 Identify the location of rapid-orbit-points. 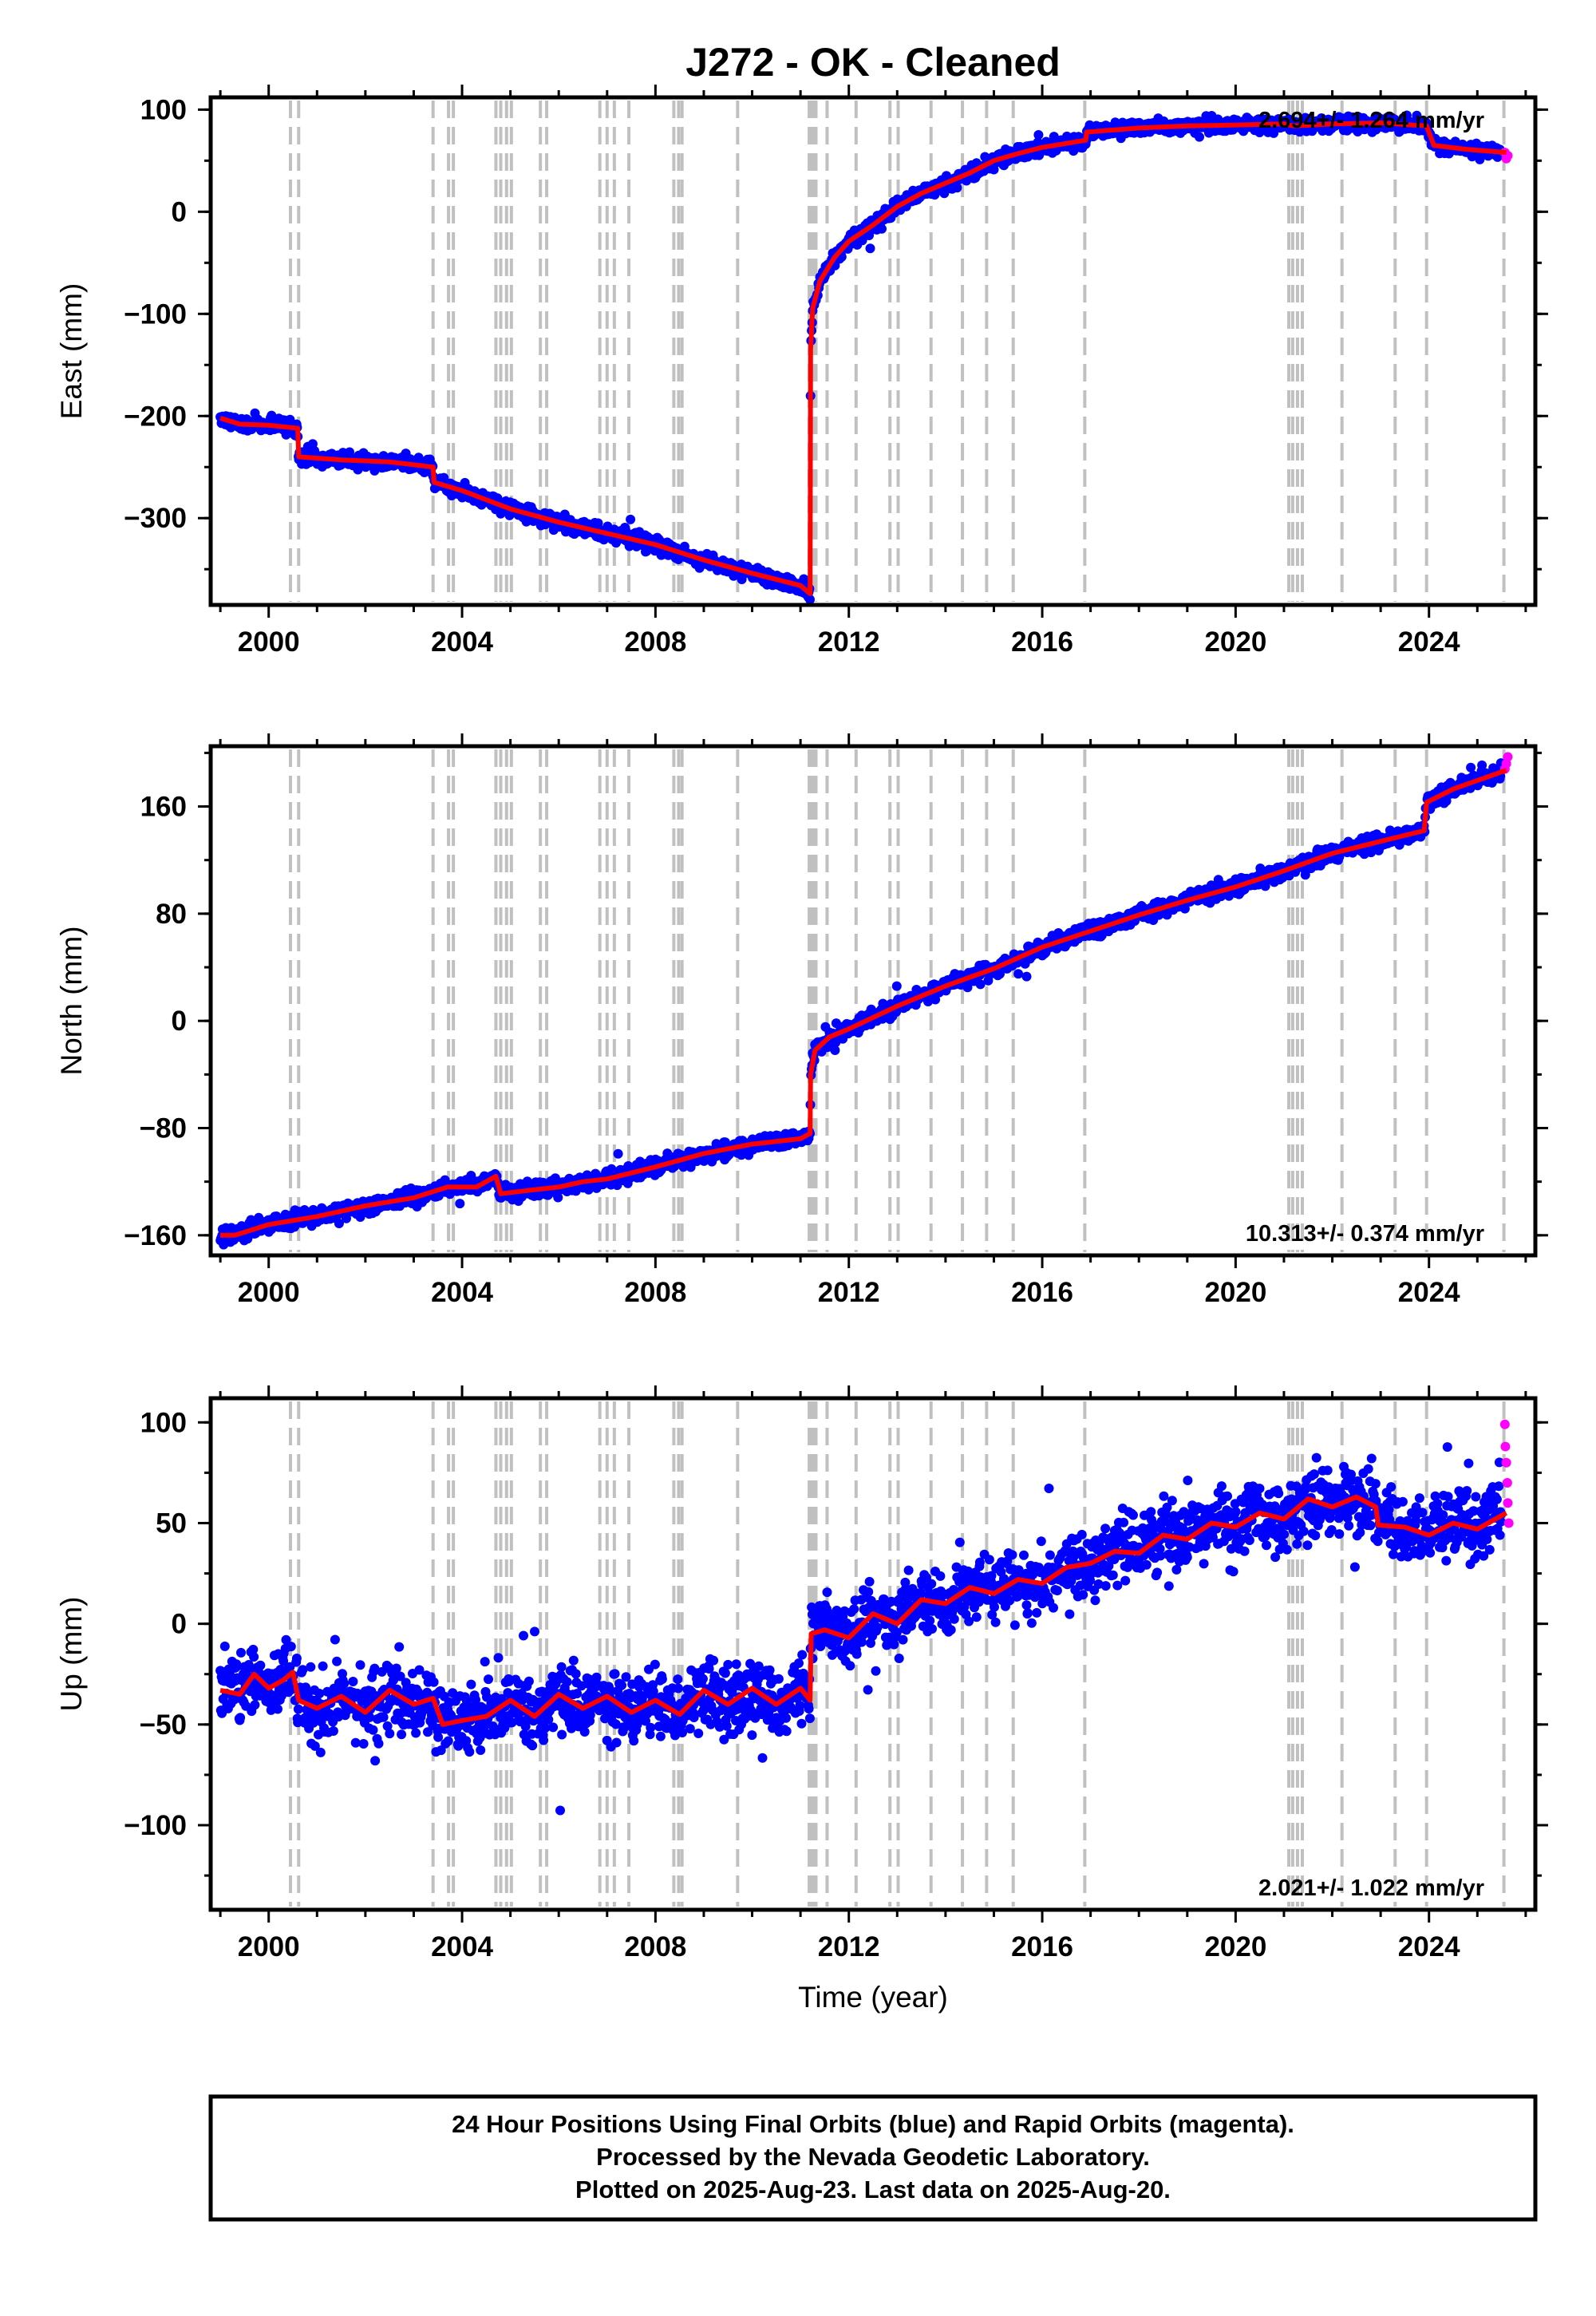
(1506, 763).